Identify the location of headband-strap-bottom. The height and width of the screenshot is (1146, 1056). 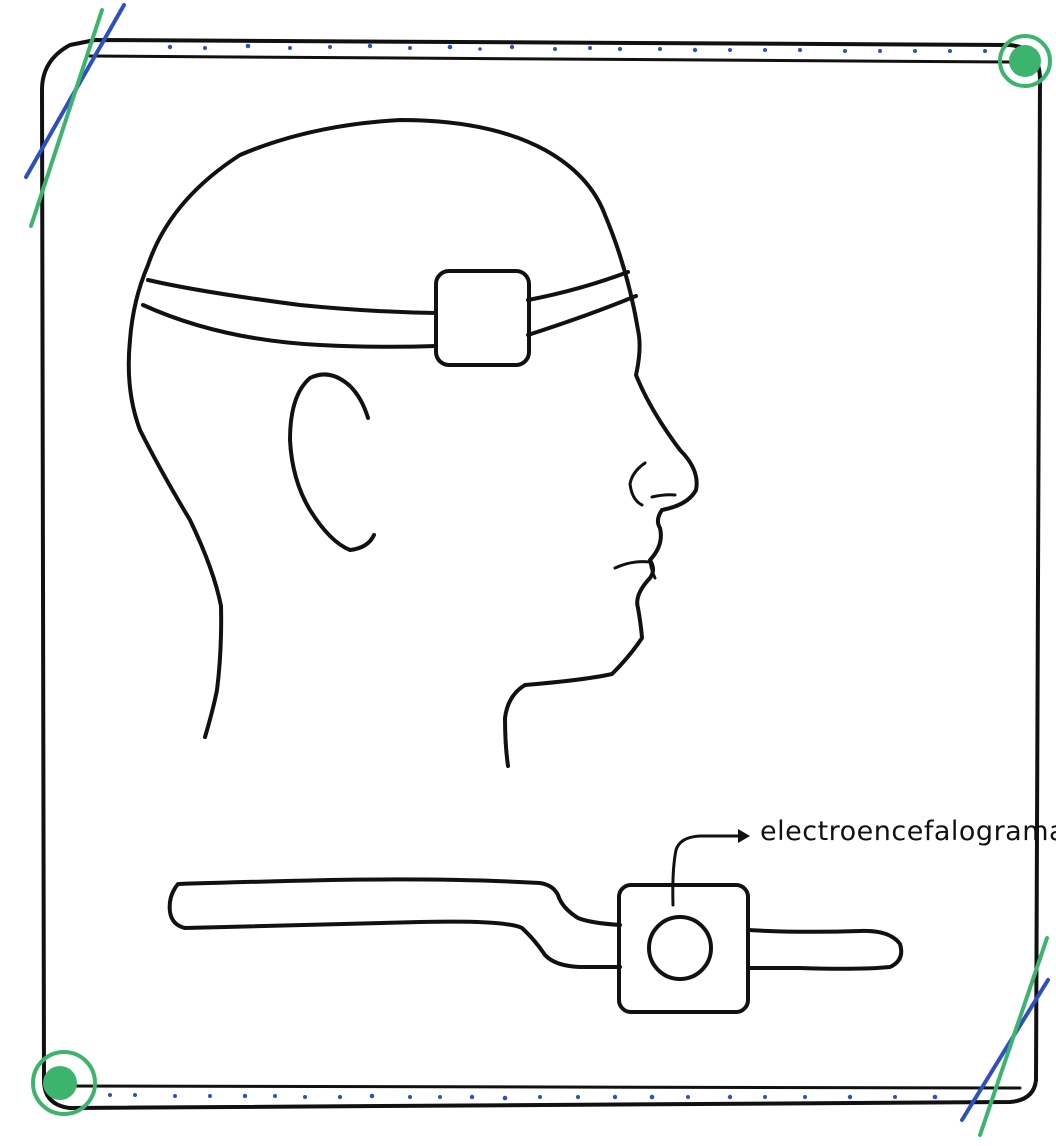
(289, 326).